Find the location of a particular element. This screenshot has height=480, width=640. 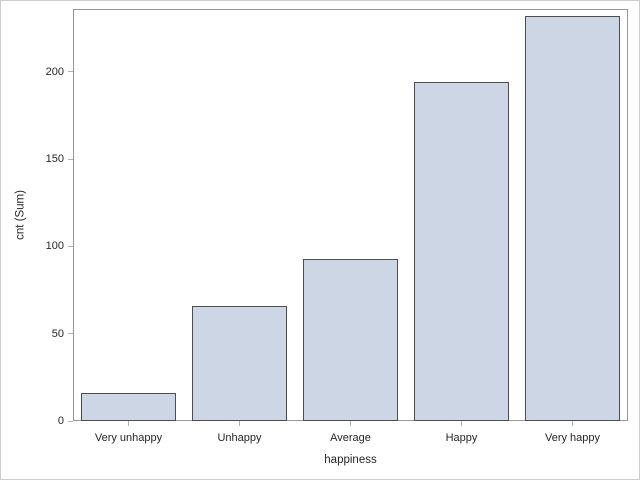

y-axis-title: cnt (Sum) is located at coordinates (20, 215).